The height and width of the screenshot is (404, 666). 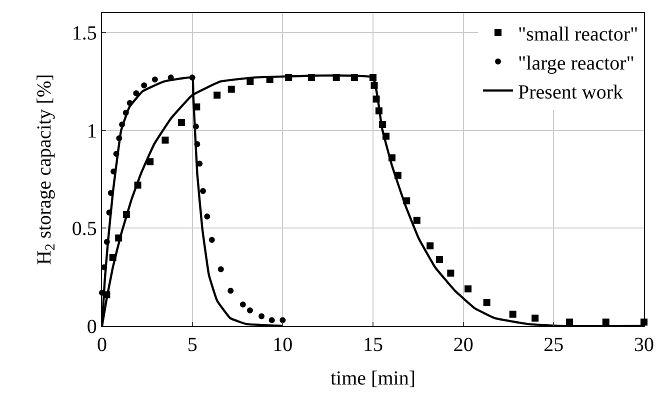 I want to click on y-tick-label: 0, so click(x=91, y=327).